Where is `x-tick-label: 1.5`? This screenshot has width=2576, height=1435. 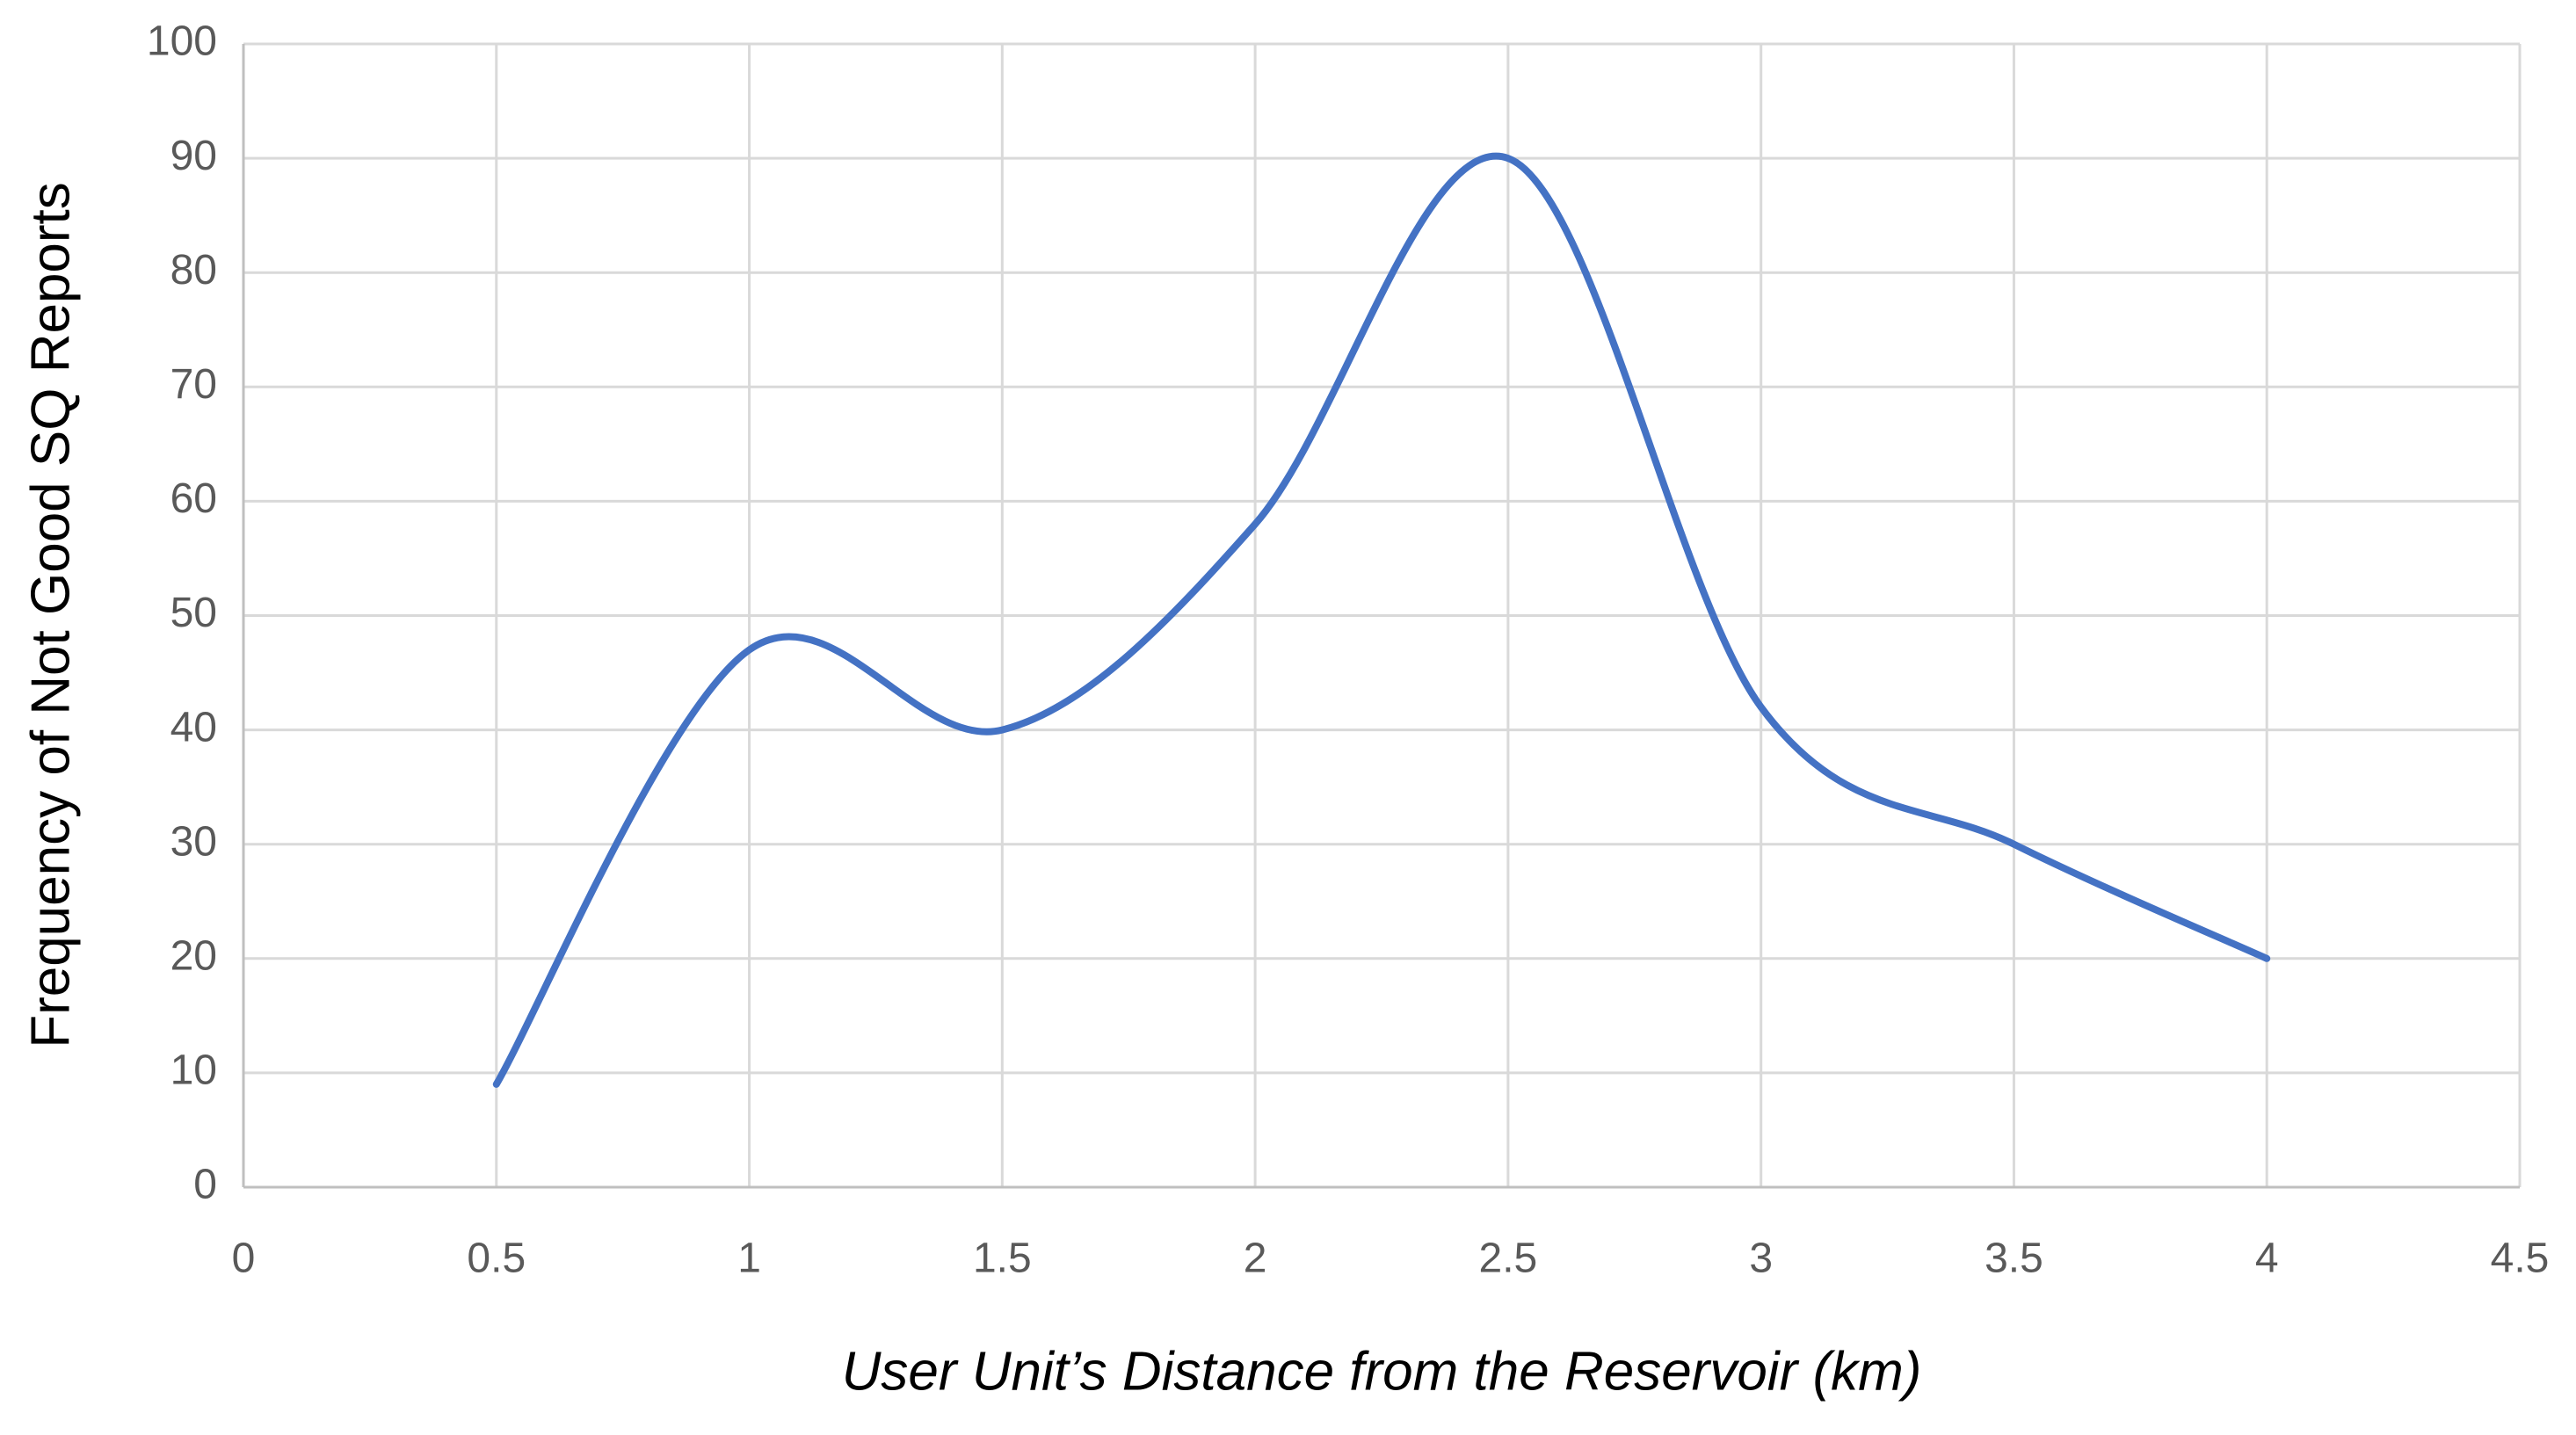 x-tick-label: 1.5 is located at coordinates (1002, 1259).